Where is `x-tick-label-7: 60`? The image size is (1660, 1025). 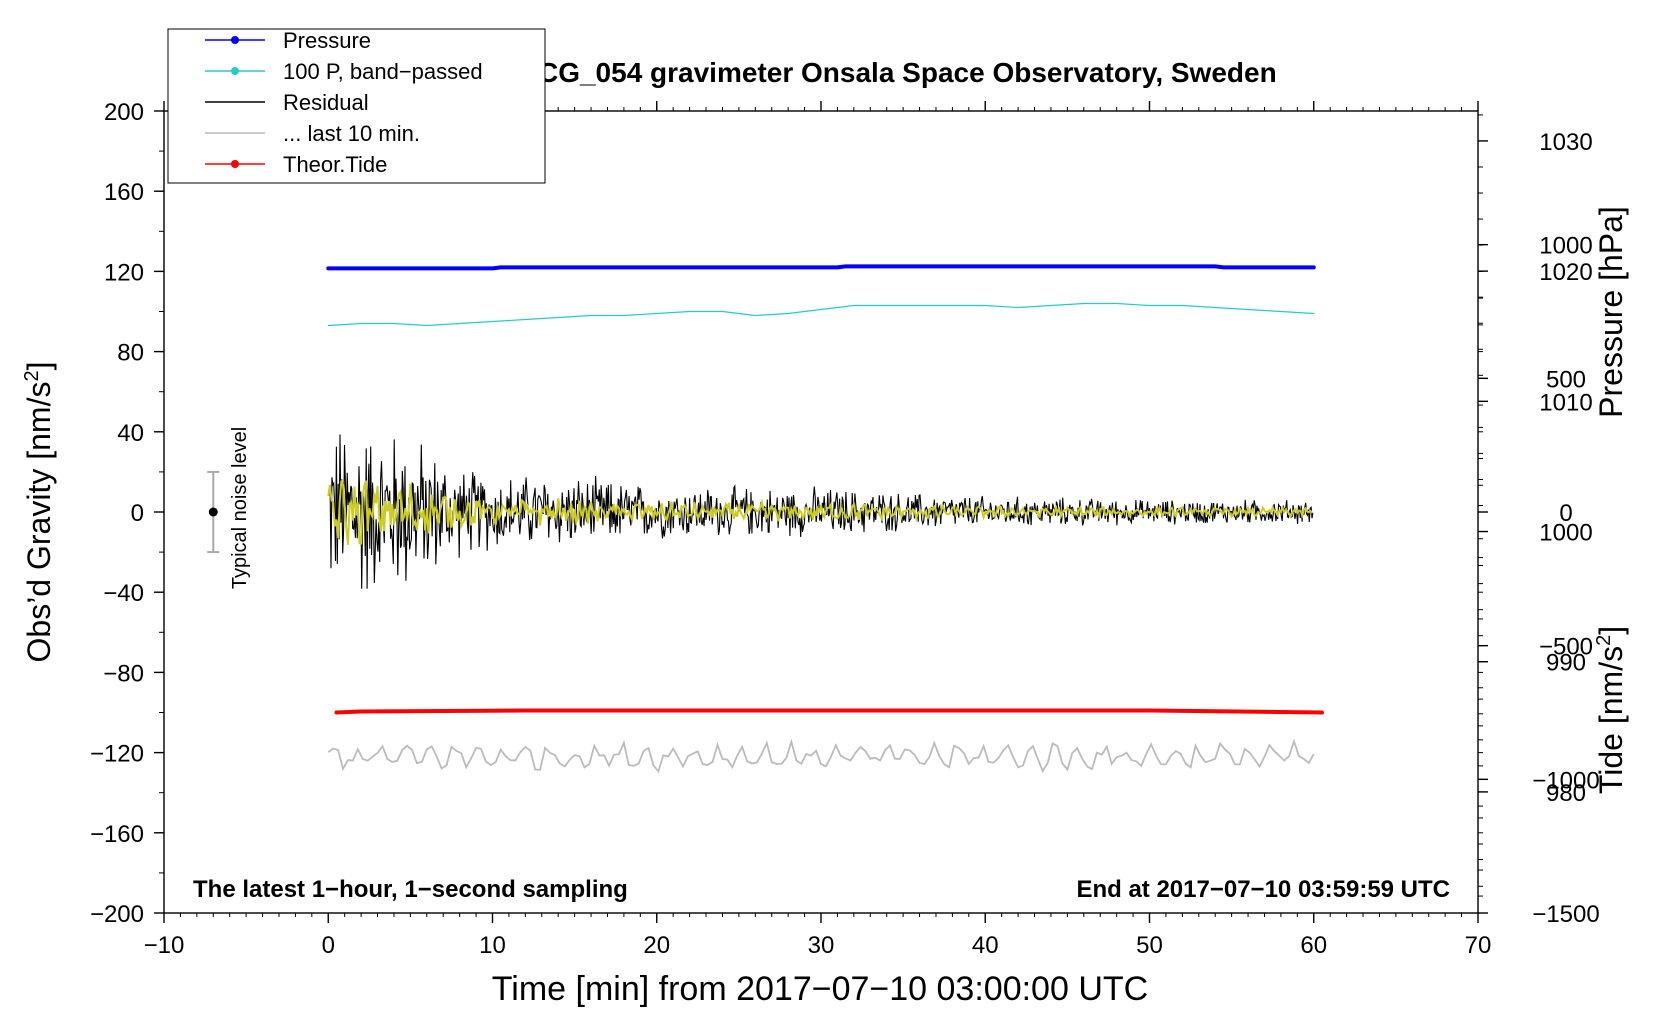 x-tick-label-7: 60 is located at coordinates (1313, 945).